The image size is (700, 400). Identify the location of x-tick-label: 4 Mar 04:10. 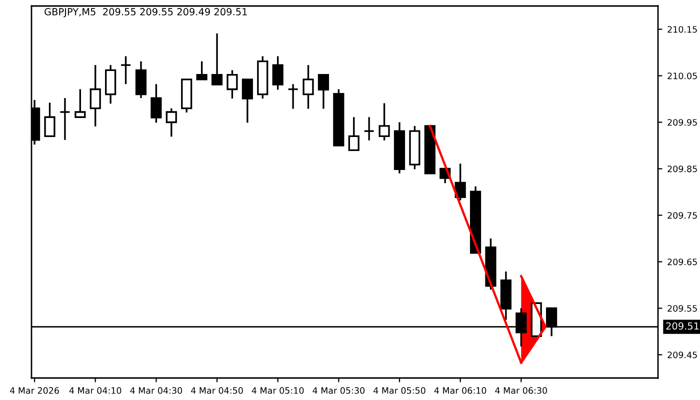
(95, 390).